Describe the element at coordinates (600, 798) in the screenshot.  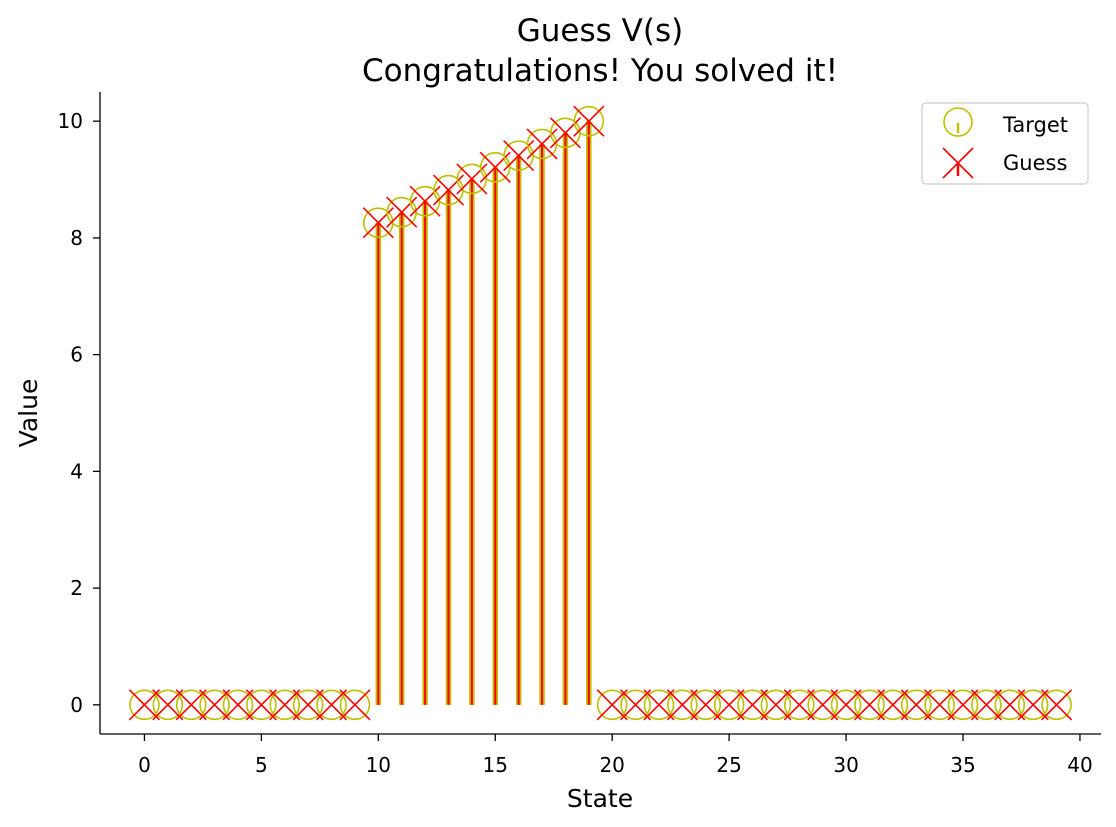
I see `x-axis-label: State` at that location.